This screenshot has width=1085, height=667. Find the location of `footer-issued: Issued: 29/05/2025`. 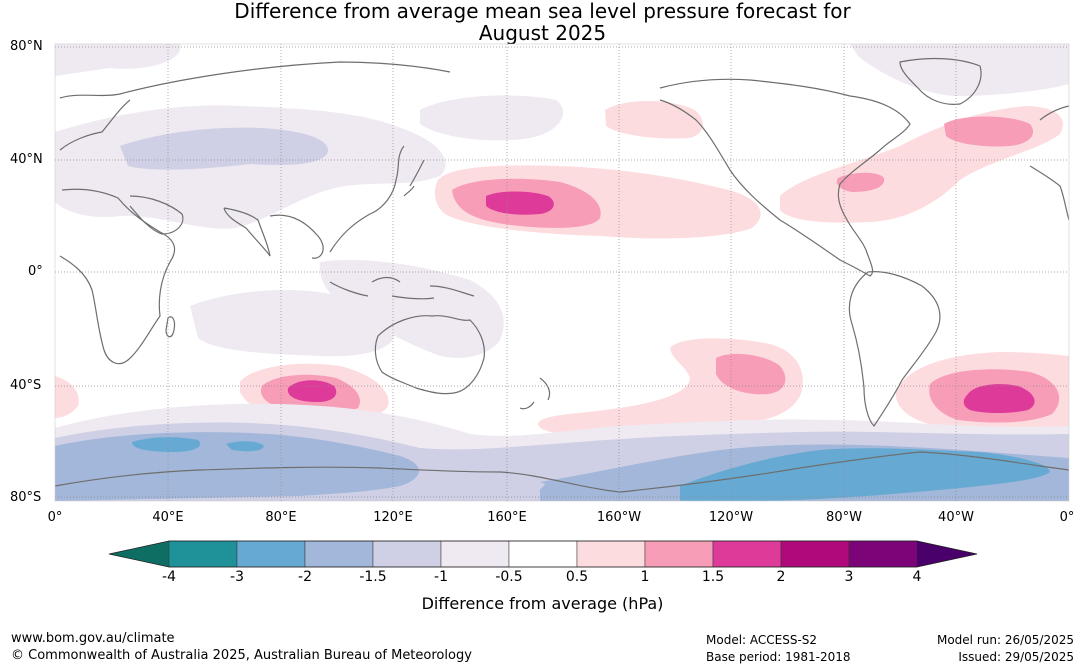

footer-issued: Issued: 29/05/2025 is located at coordinates (1016, 657).